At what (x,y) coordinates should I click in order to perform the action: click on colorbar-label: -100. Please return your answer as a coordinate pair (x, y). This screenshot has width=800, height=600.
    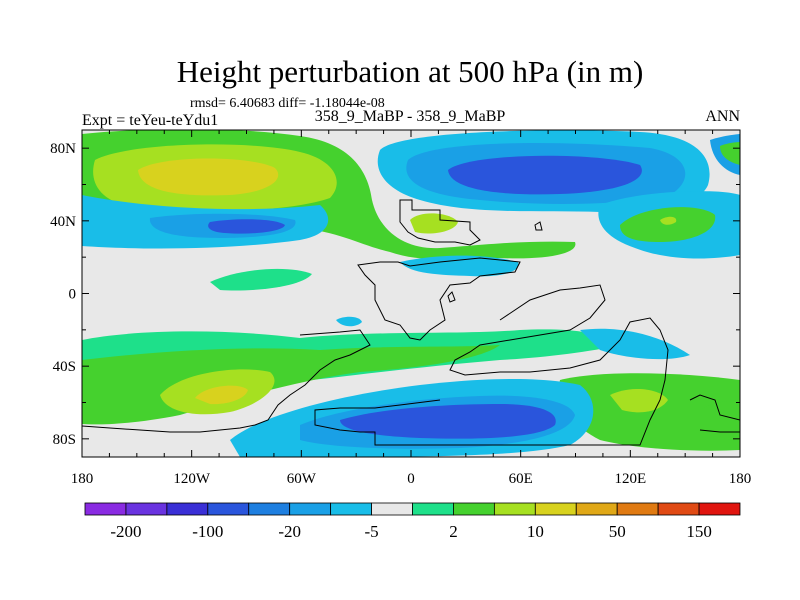
    Looking at the image, I should click on (207, 531).